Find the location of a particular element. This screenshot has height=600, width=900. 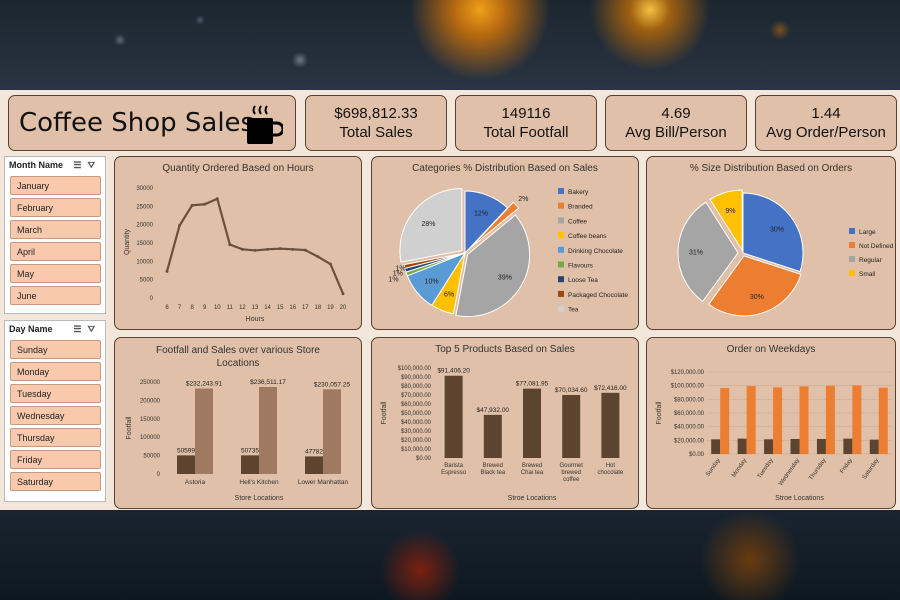

y-tick-label: $50,000.00 is located at coordinates (416, 414).